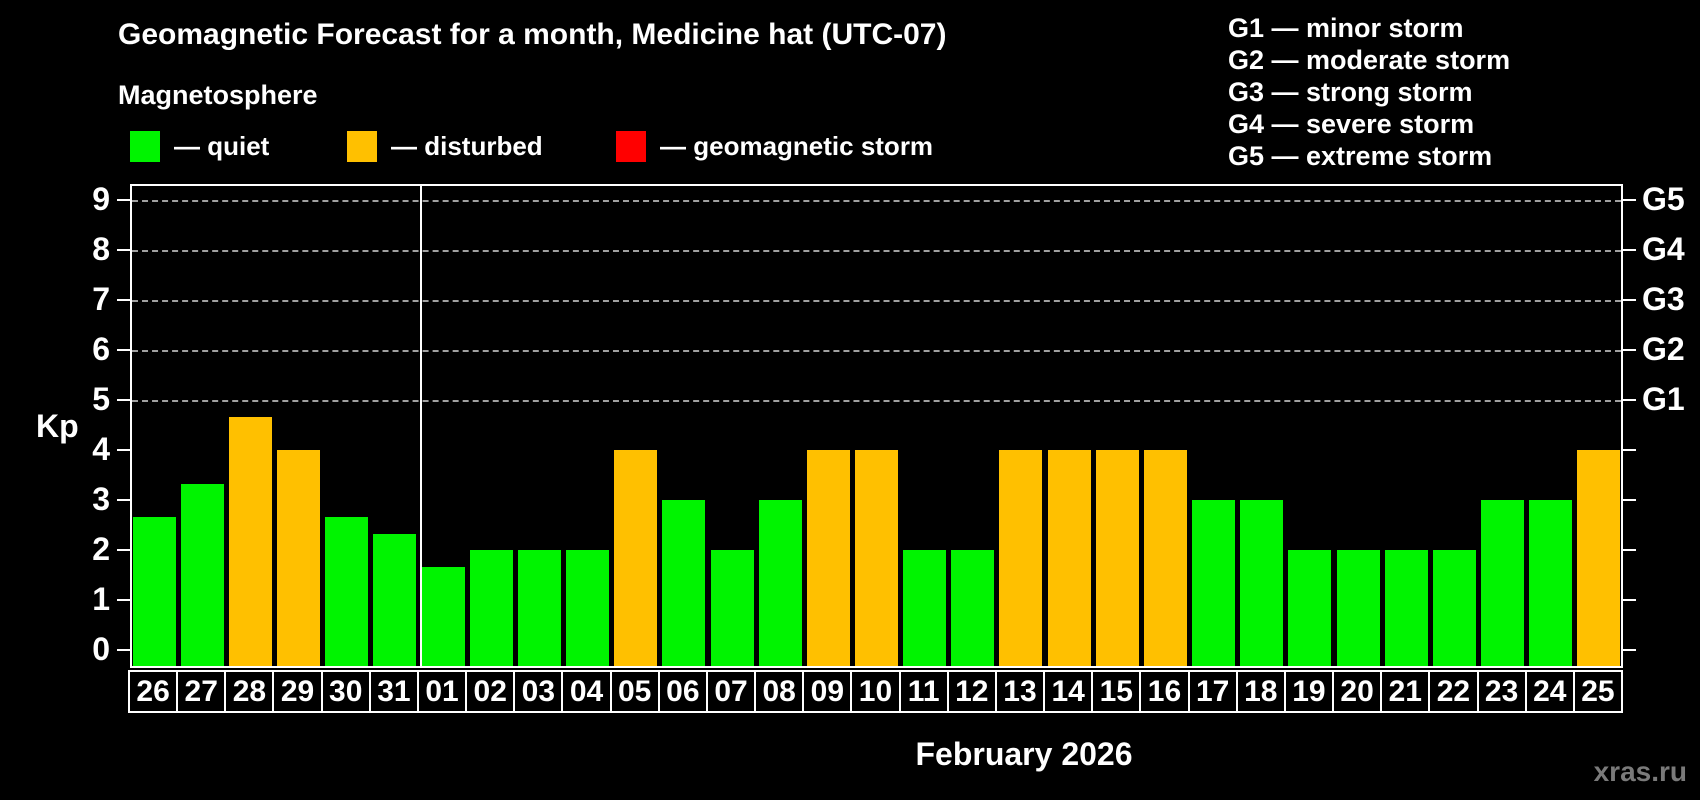 Image resolution: width=1700 pixels, height=800 pixels. Describe the element at coordinates (101, 399) in the screenshot. I see `y-tick-label-5: 5` at that location.